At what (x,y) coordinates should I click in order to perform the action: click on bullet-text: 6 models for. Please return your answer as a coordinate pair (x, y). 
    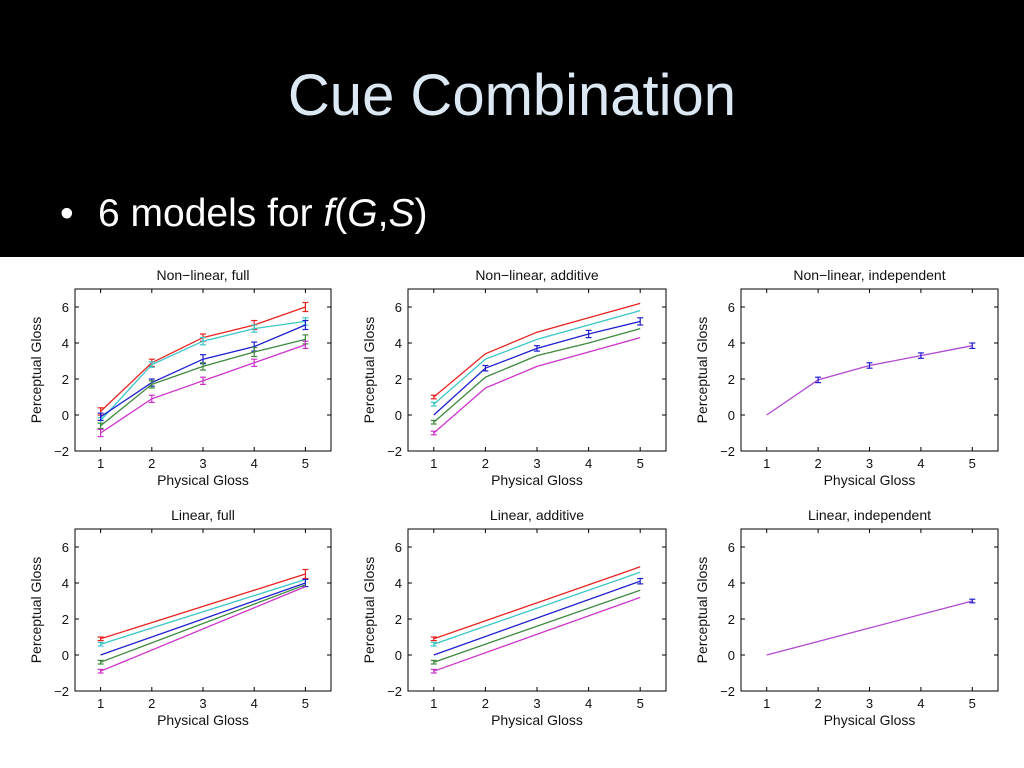
    Looking at the image, I should click on (211, 213).